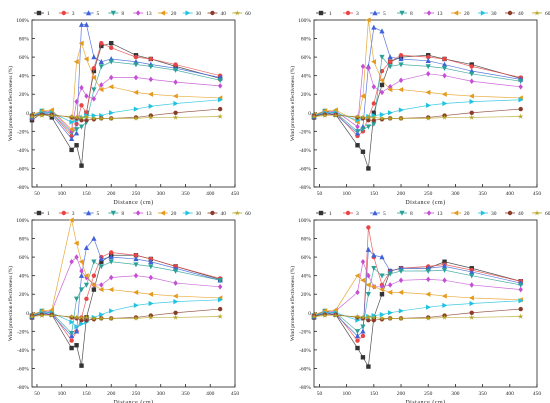 Image resolution: width=550 pixels, height=403 pixels. What do you see at coordinates (304, 221) in the screenshot?
I see `y-tick-label: 100%` at bounding box center [304, 221].